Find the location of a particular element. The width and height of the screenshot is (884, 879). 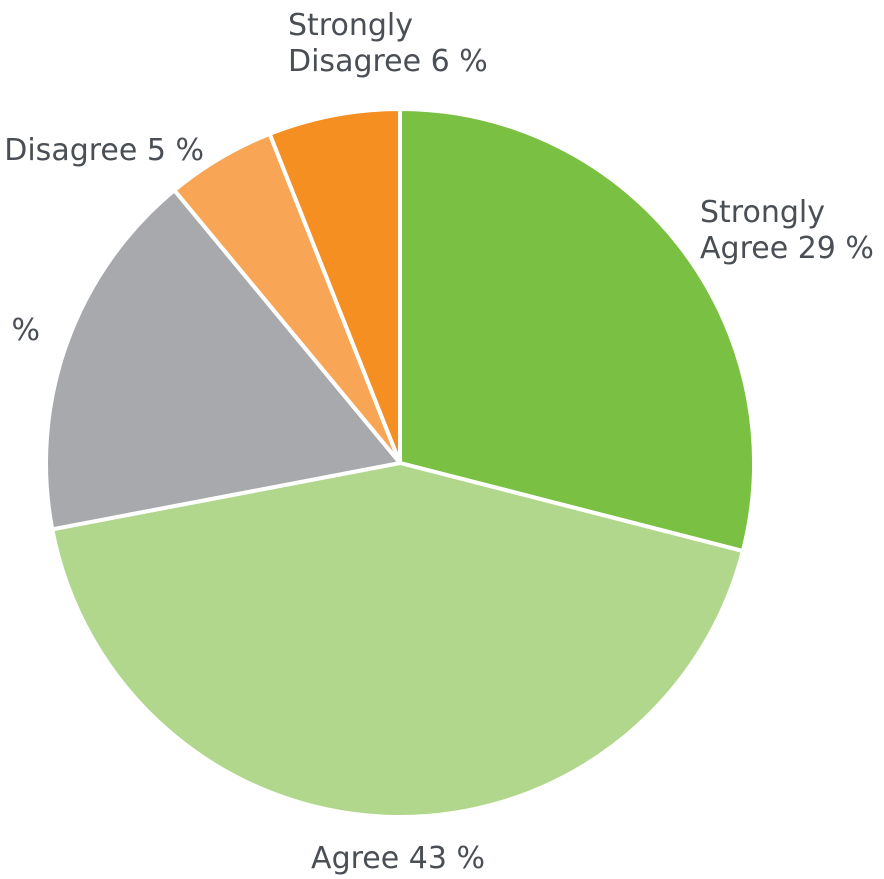

pie-slice-label-line: Neutral 17 % is located at coordinates (20, 330).